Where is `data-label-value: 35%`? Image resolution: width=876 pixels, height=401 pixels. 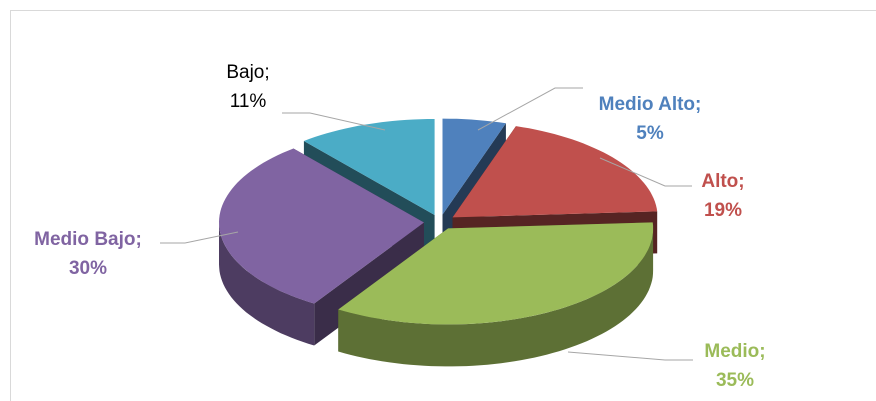 data-label-value: 35% is located at coordinates (735, 380).